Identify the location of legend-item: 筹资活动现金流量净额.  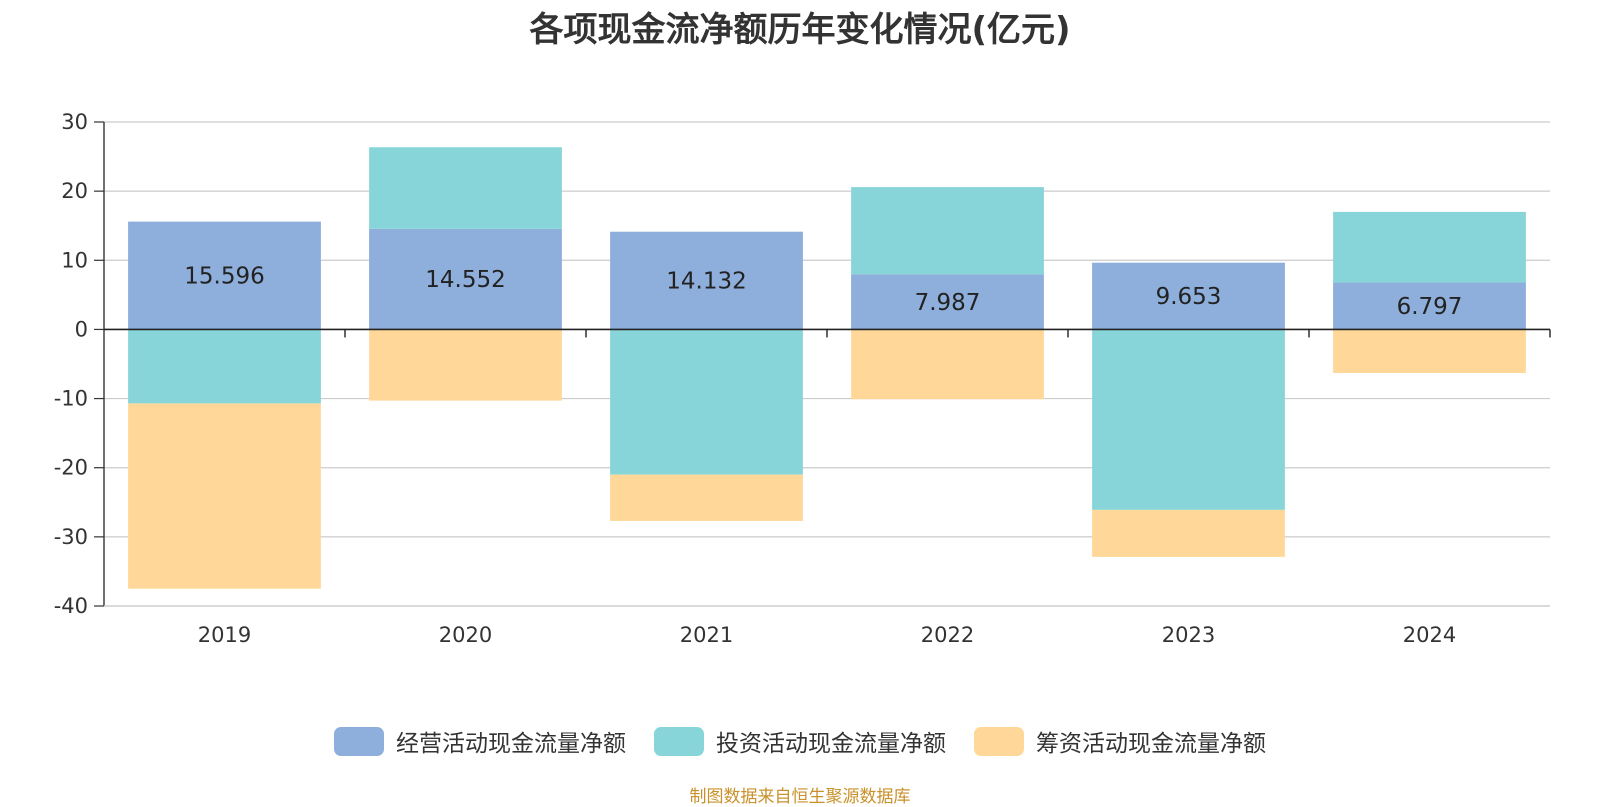
(1120, 741).